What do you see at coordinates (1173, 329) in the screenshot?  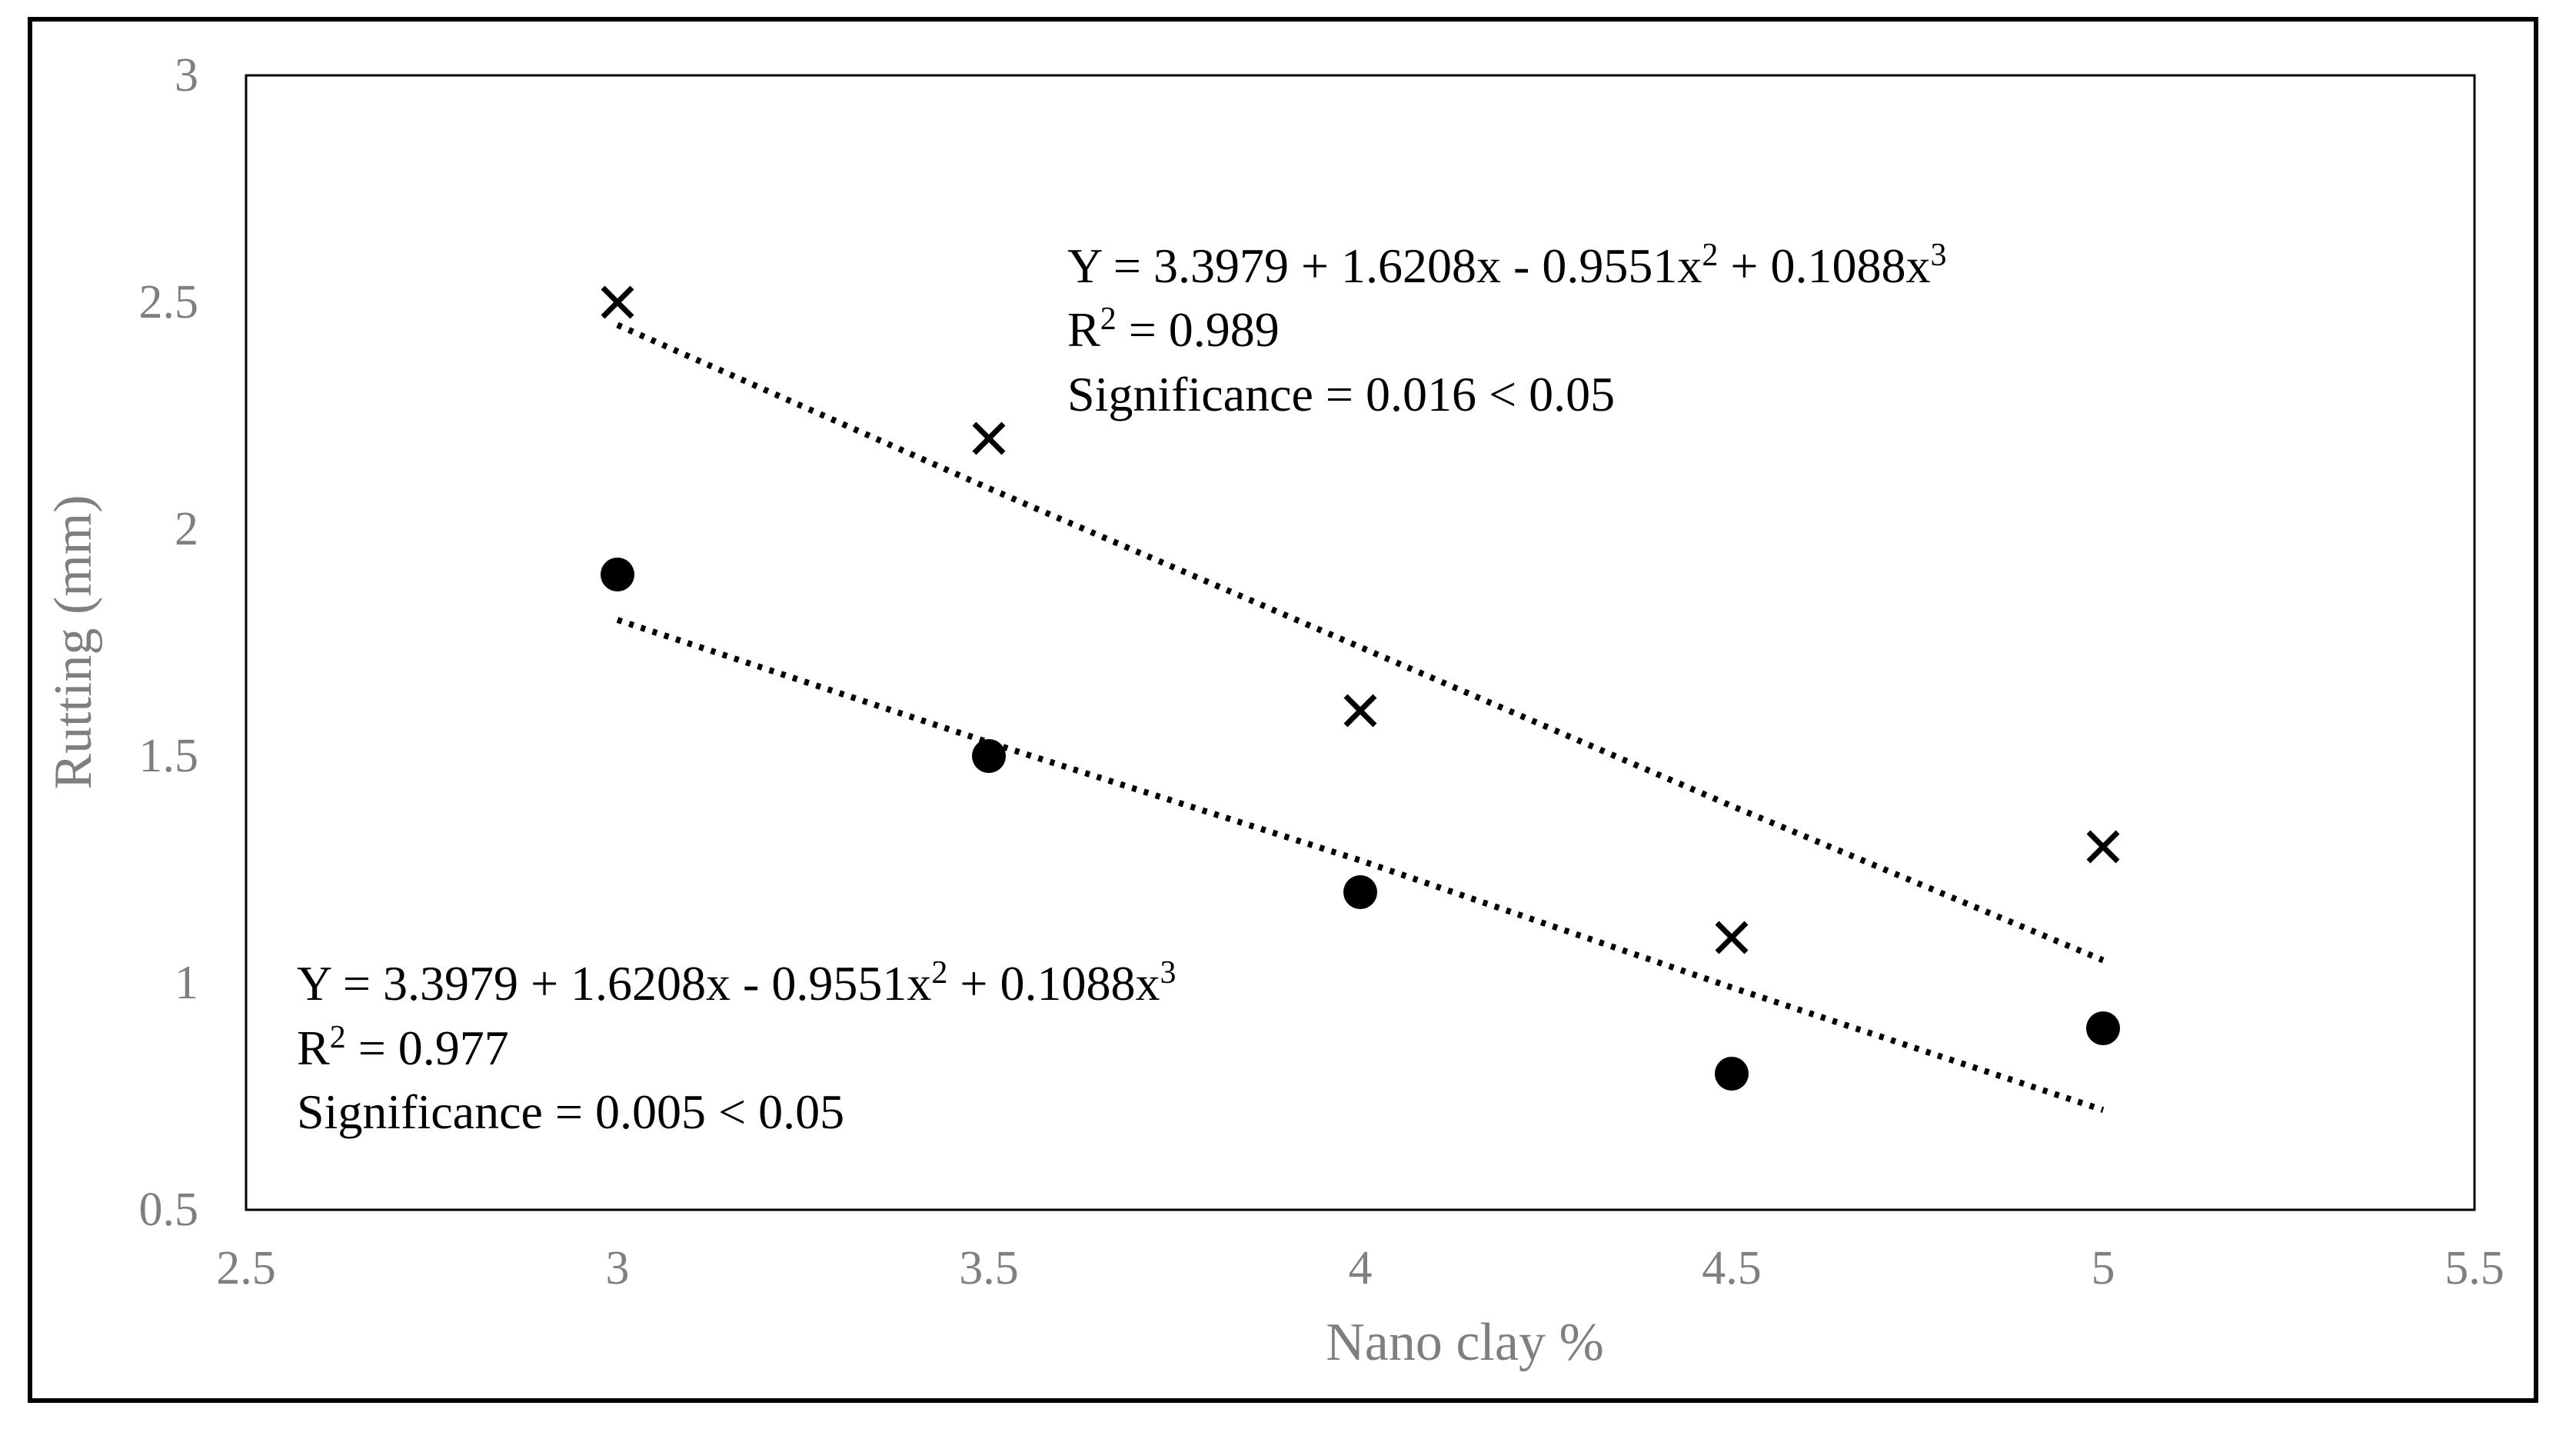 I see `upper-r-squared: R2 = 0.989` at bounding box center [1173, 329].